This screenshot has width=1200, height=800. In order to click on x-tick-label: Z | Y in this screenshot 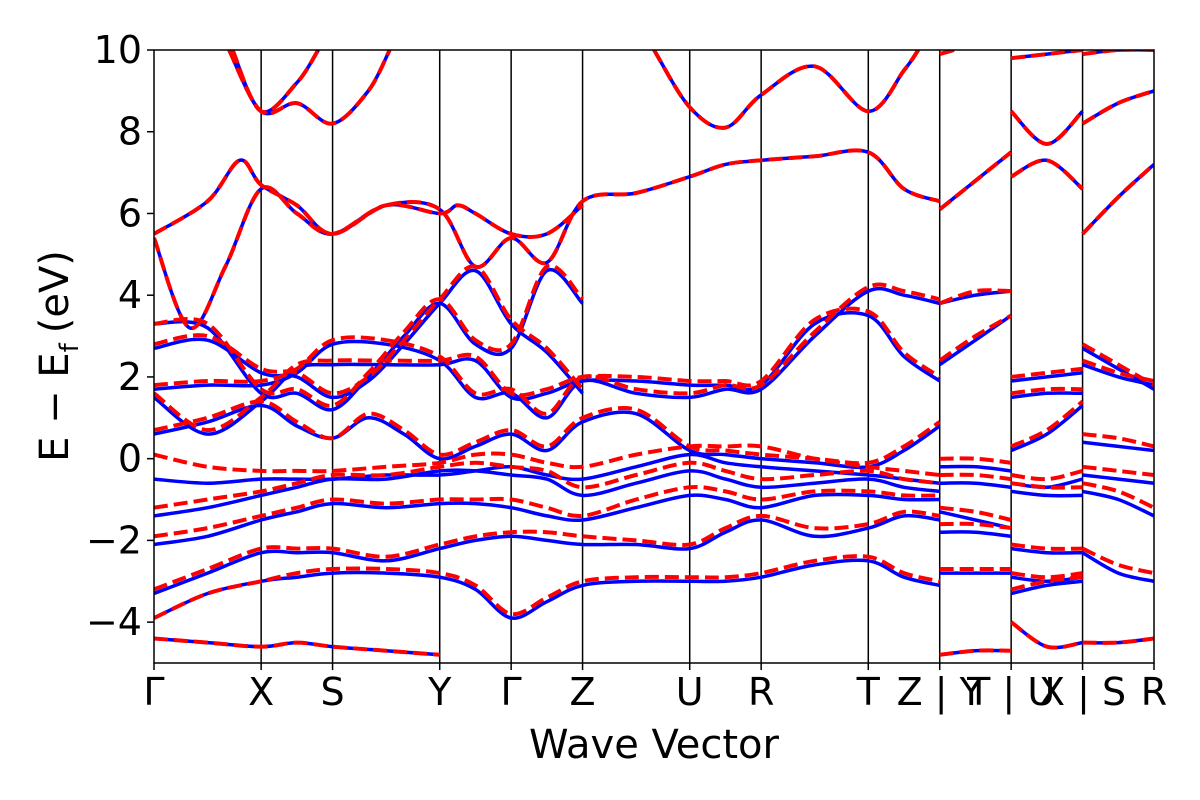, I will do `click(940, 692)`.